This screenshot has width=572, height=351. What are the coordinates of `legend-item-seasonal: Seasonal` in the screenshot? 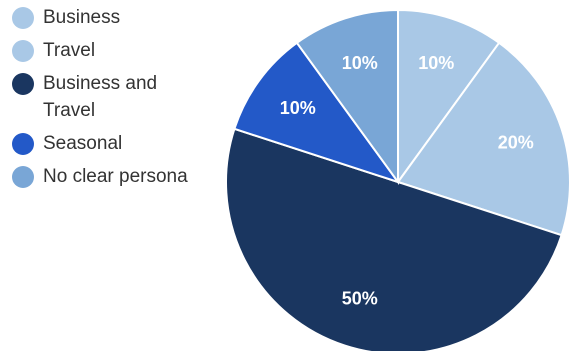 It's located at (112, 143).